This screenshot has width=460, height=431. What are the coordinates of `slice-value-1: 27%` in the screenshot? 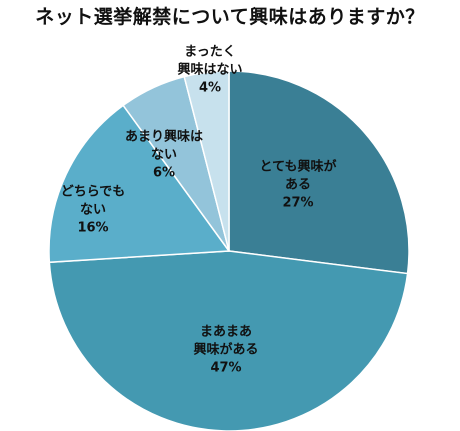 It's located at (297, 203).